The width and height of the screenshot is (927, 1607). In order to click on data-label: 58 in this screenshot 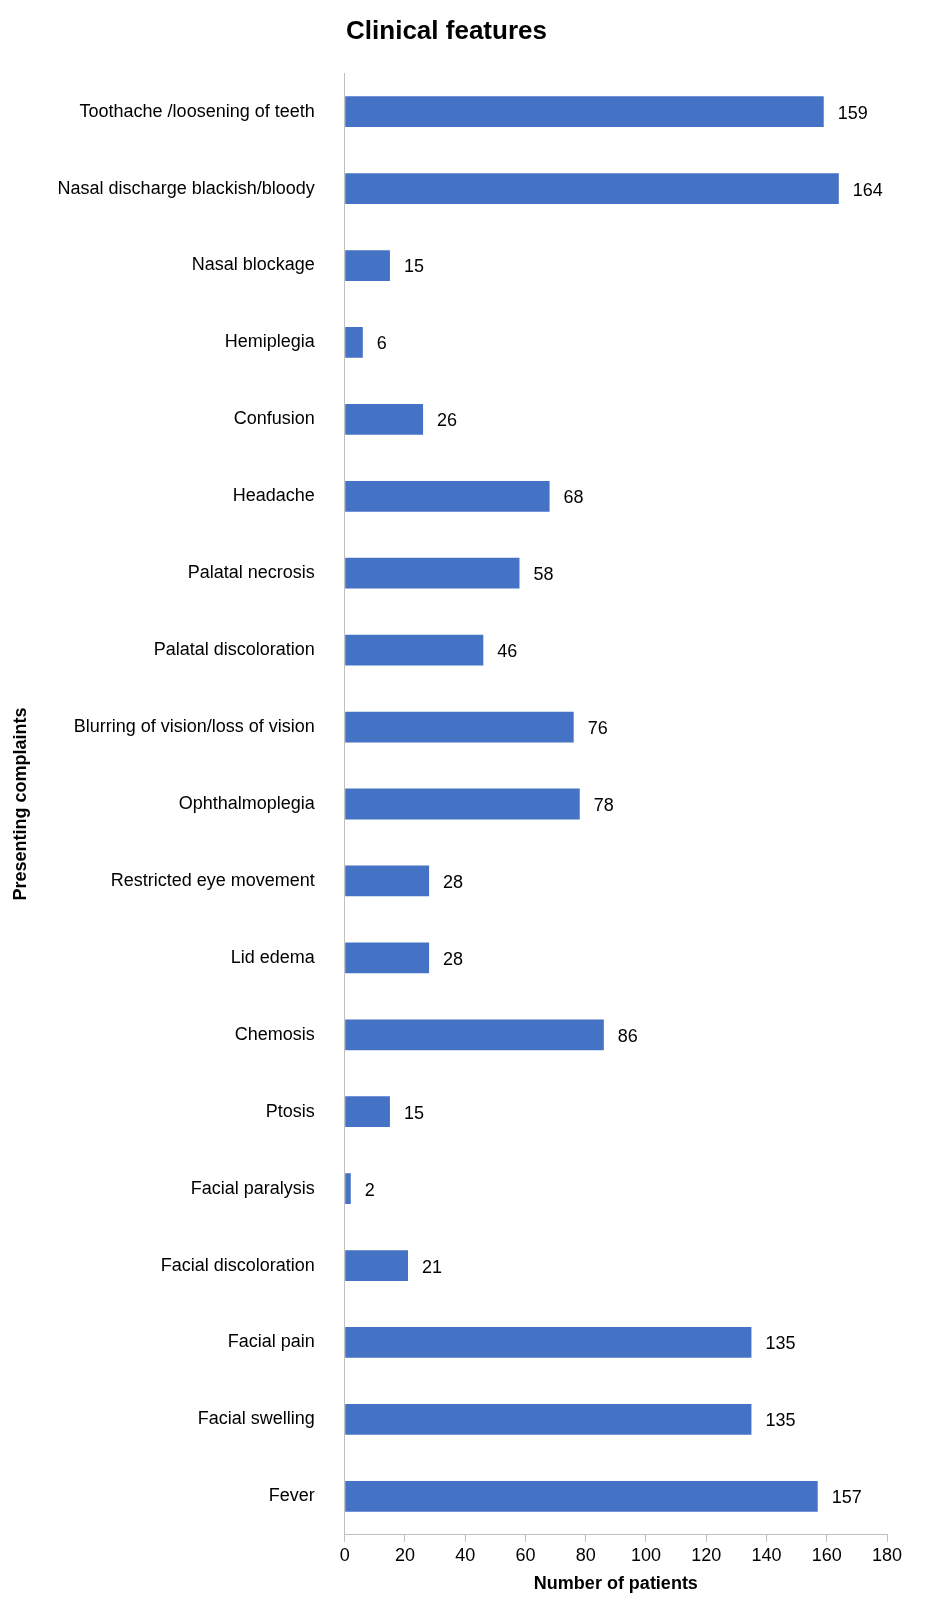, I will do `click(543, 574)`.